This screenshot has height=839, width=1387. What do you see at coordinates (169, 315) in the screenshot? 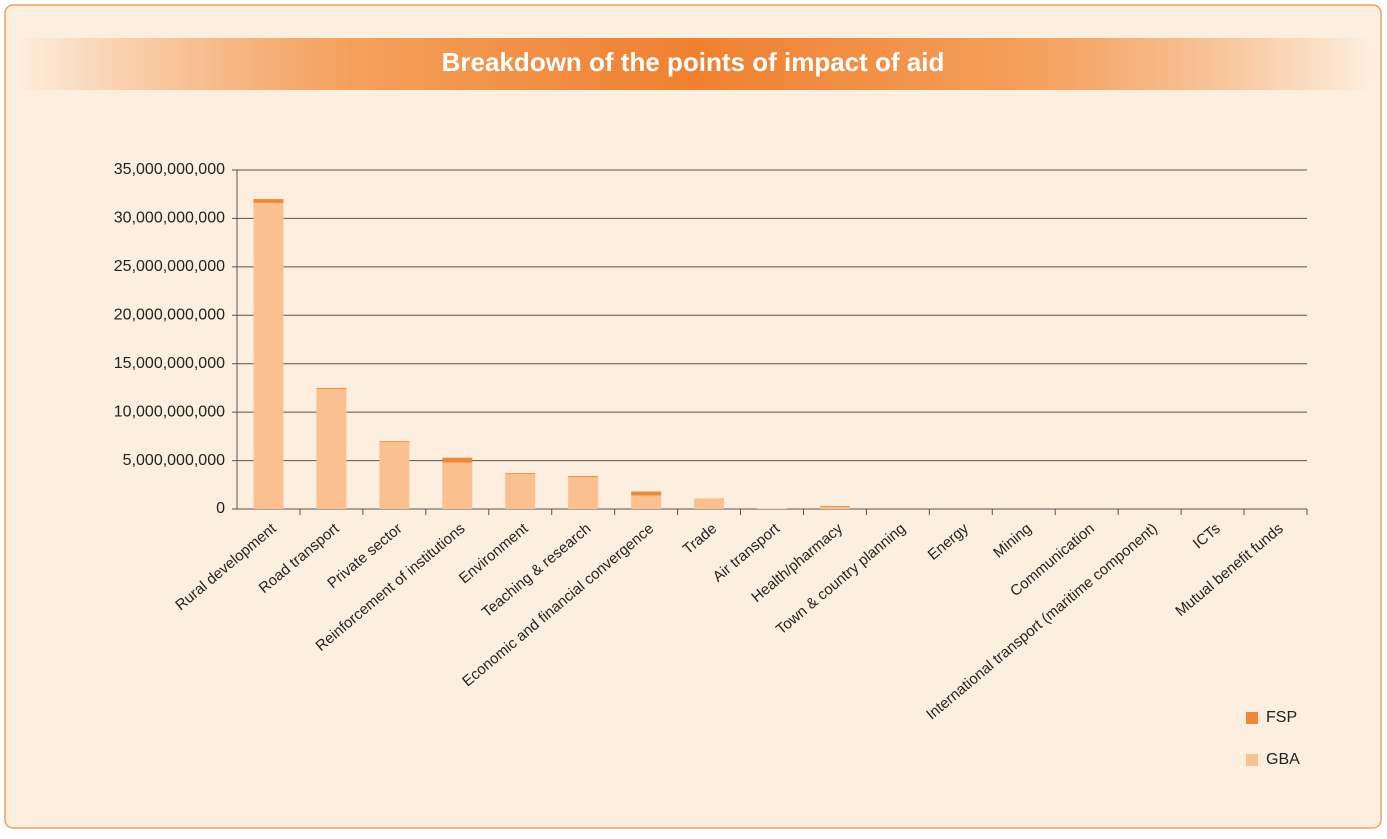
I see `y-tick-label: 20,000,000,000` at bounding box center [169, 315].